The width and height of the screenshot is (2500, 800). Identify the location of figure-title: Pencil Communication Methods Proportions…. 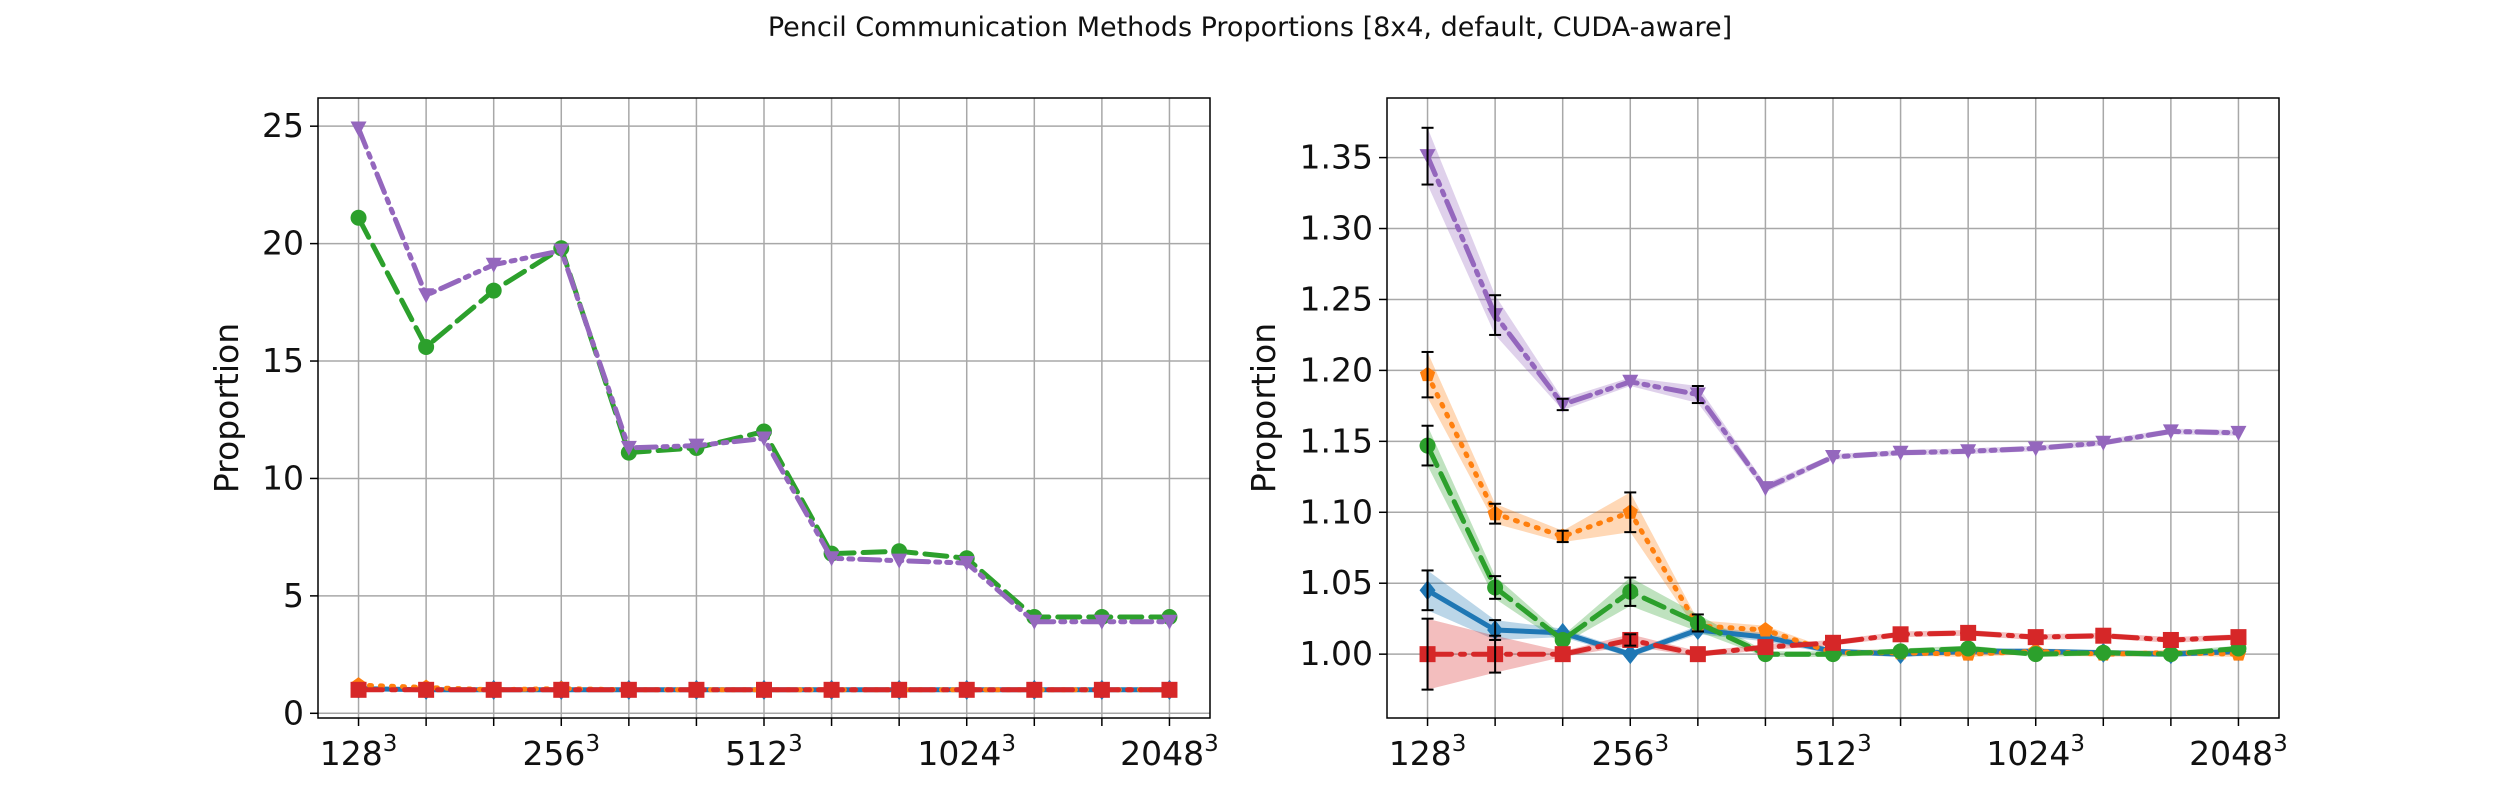
(1250, 27).